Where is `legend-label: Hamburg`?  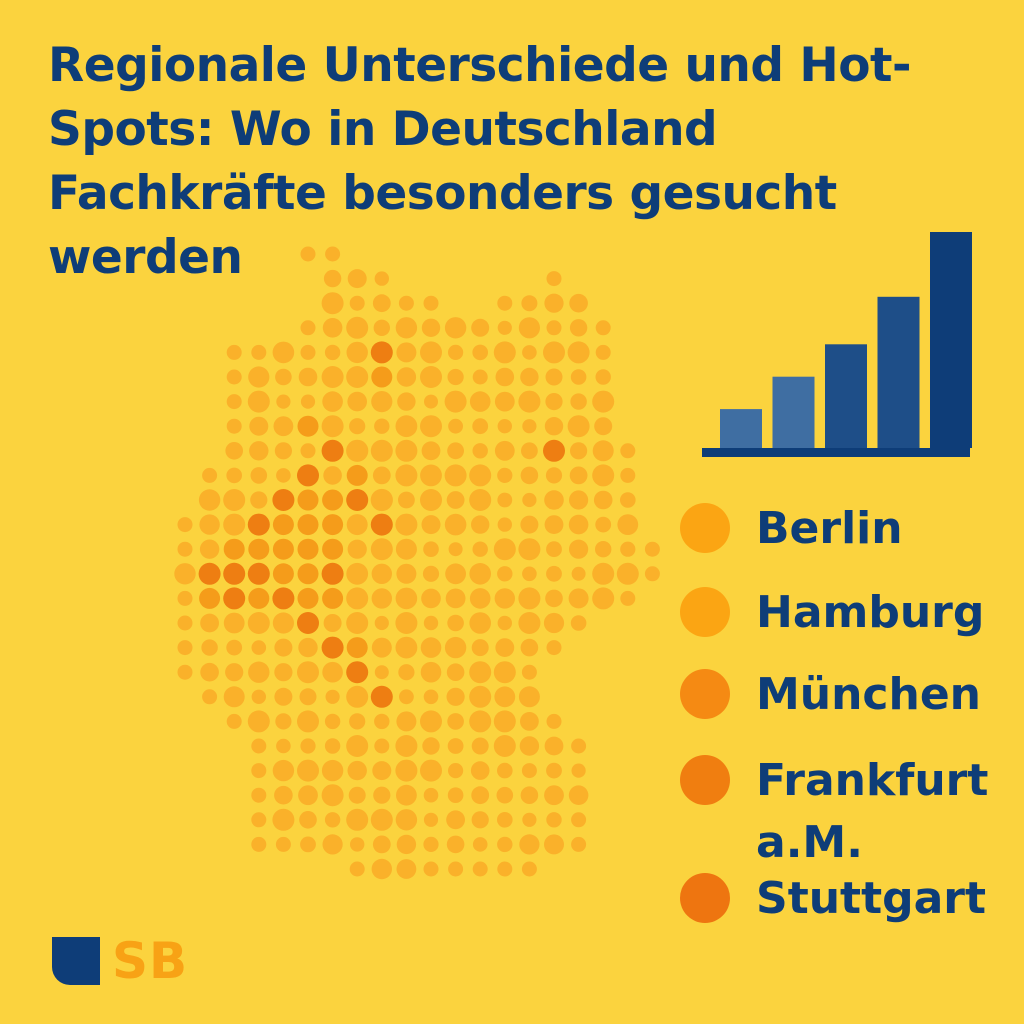
legend-label: Hamburg is located at coordinates (870, 612).